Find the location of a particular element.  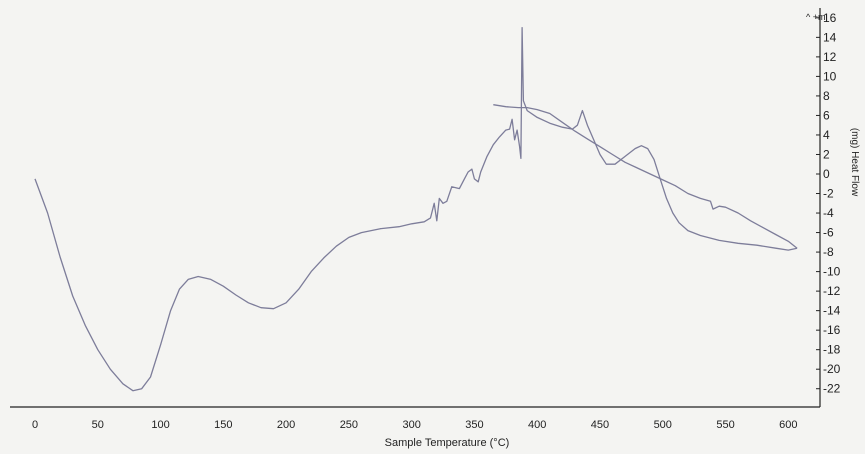

x-tick-label: 350 is located at coordinates (474, 425).